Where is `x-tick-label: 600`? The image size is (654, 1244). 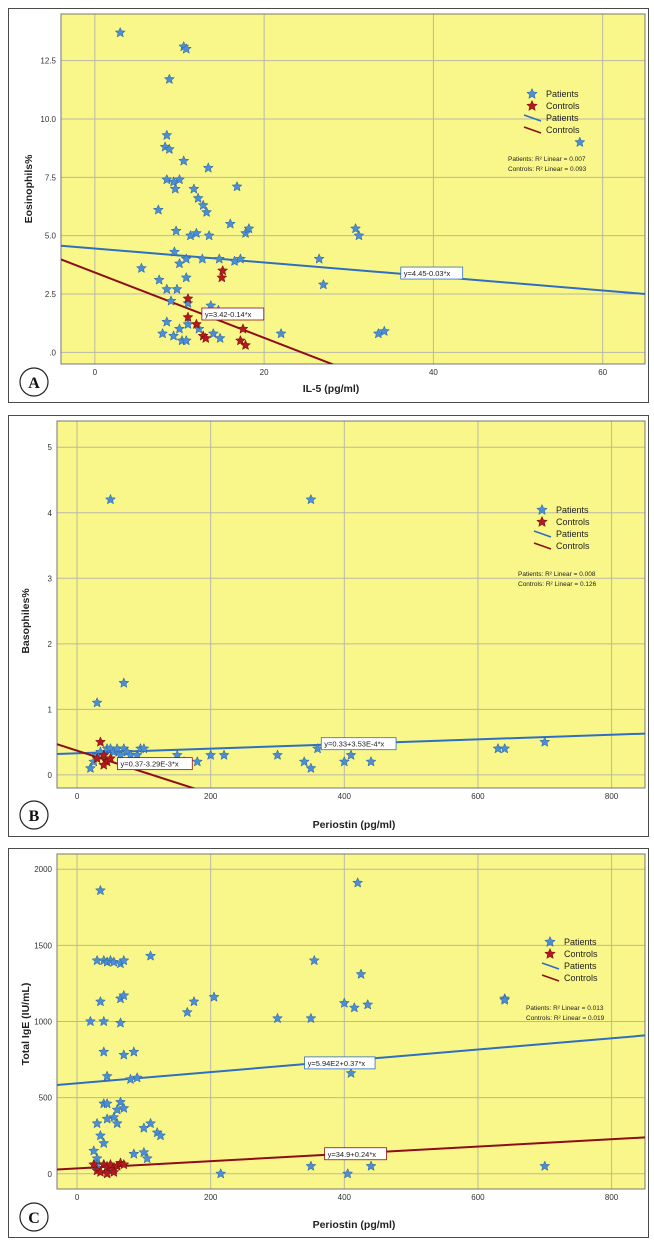
x-tick-label: 600 is located at coordinates (478, 1197).